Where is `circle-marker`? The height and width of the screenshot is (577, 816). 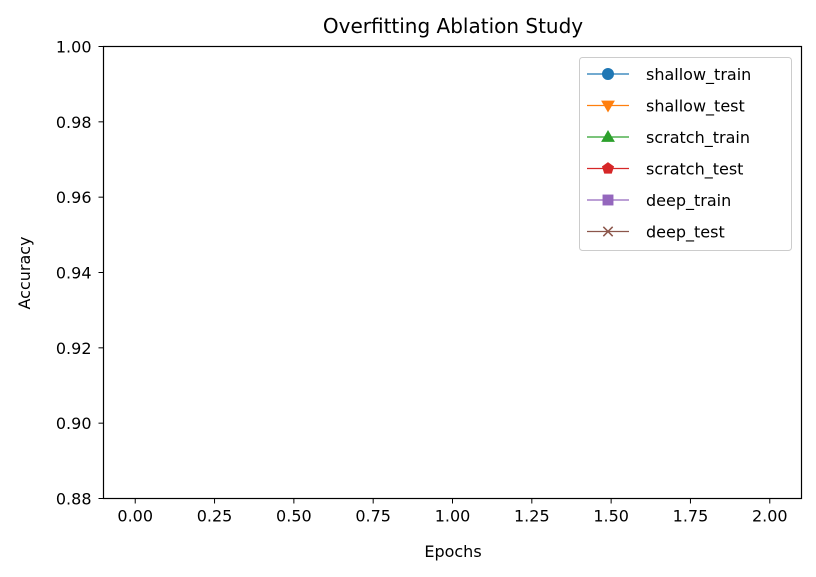 circle-marker is located at coordinates (608, 74).